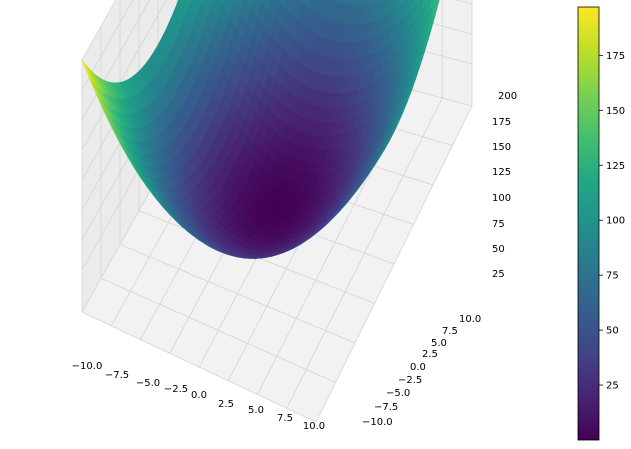 The image size is (631, 449). What do you see at coordinates (398, 393) in the screenshot?
I see `y-tick-label: −5.0` at bounding box center [398, 393].